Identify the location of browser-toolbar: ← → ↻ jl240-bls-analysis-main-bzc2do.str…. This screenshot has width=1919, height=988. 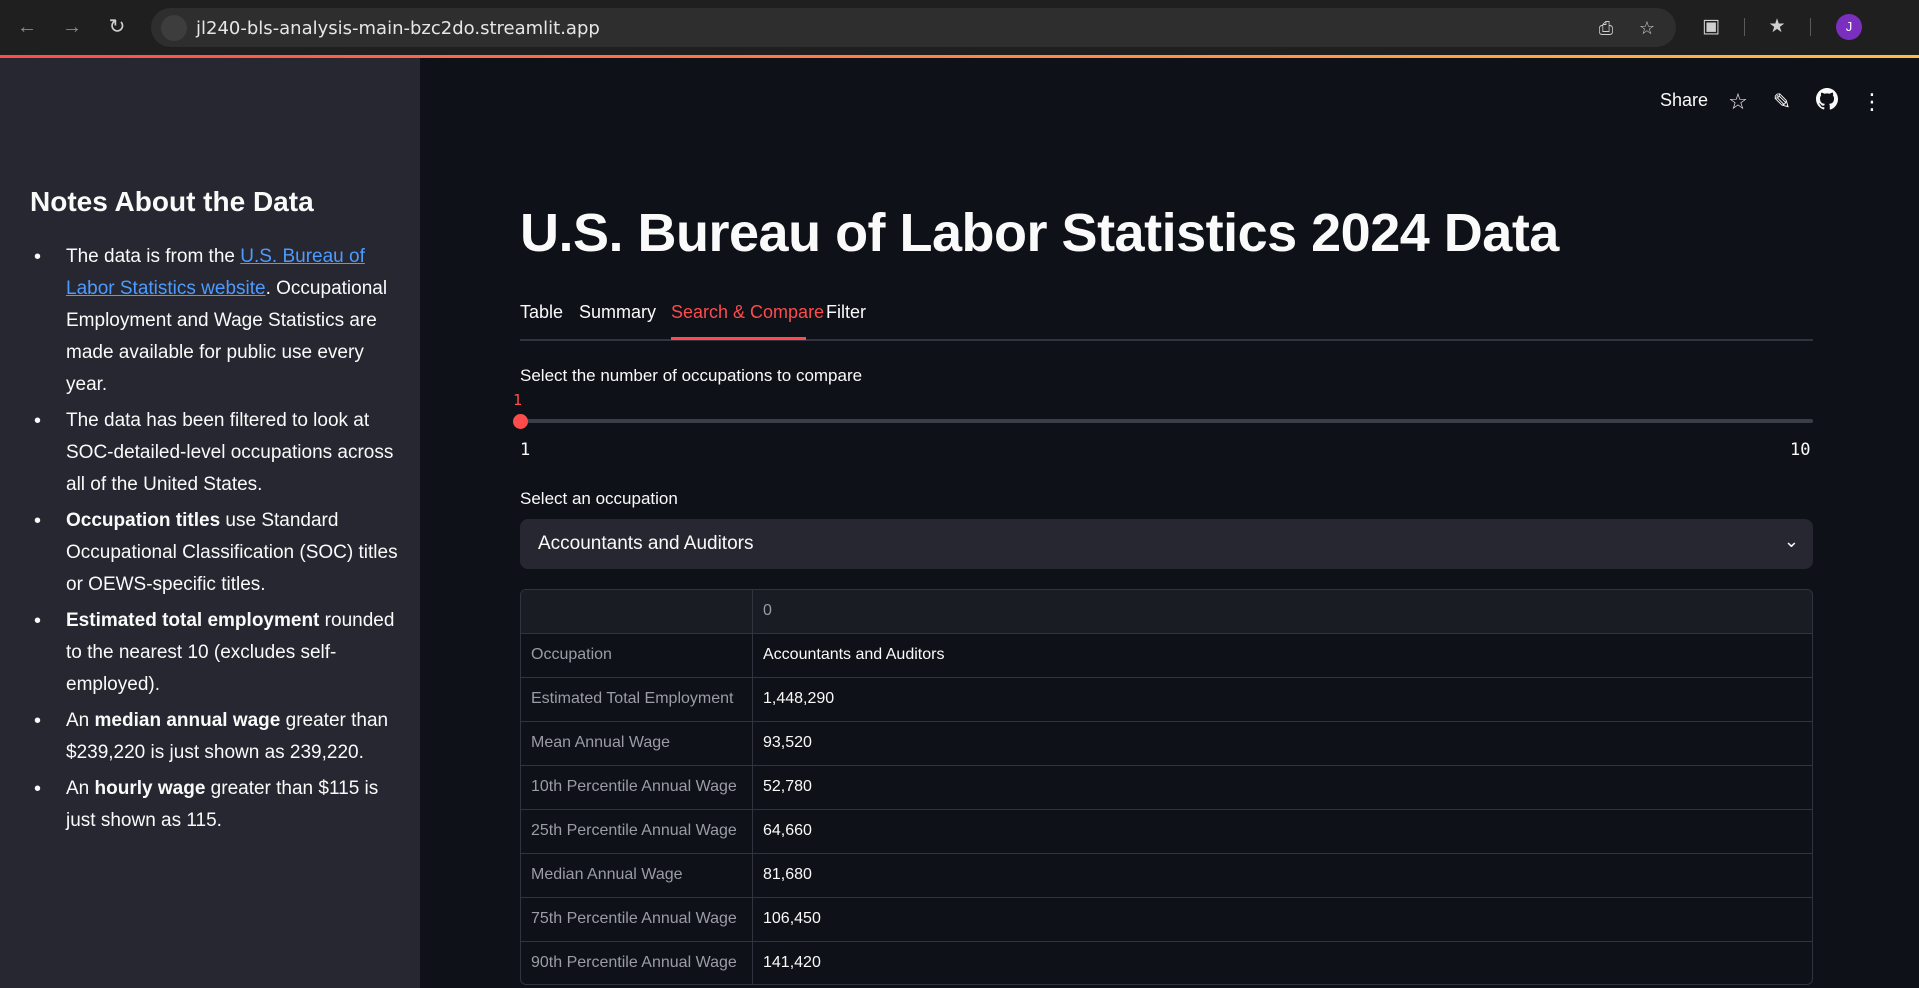
(959, 27).